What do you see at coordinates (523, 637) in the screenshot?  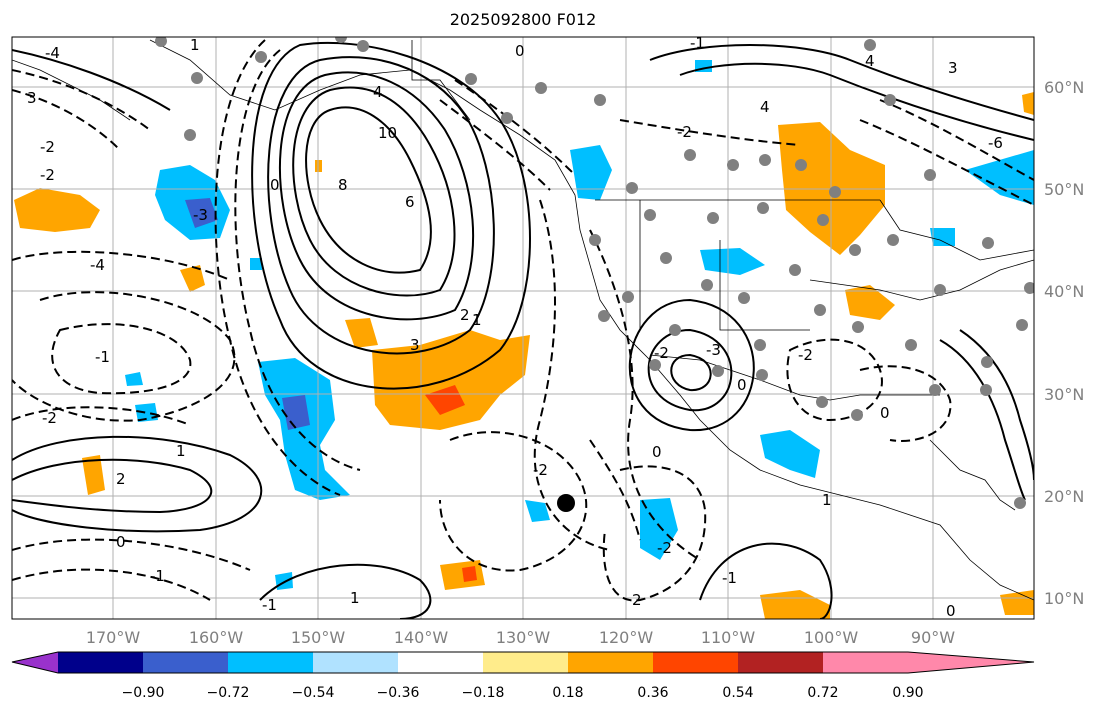 I see `lon-label: 130°W` at bounding box center [523, 637].